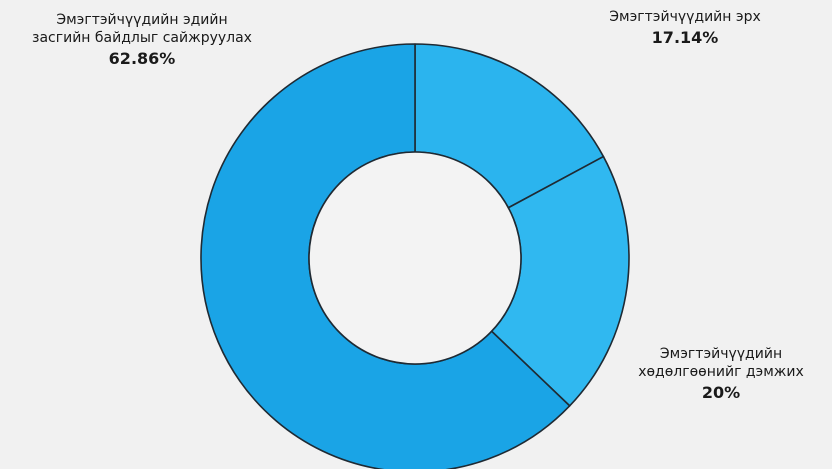 The width and height of the screenshot is (832, 469). I want to click on callout-womens-movement-line-1: Эмэгтэйчүүдийн, so click(721, 354).